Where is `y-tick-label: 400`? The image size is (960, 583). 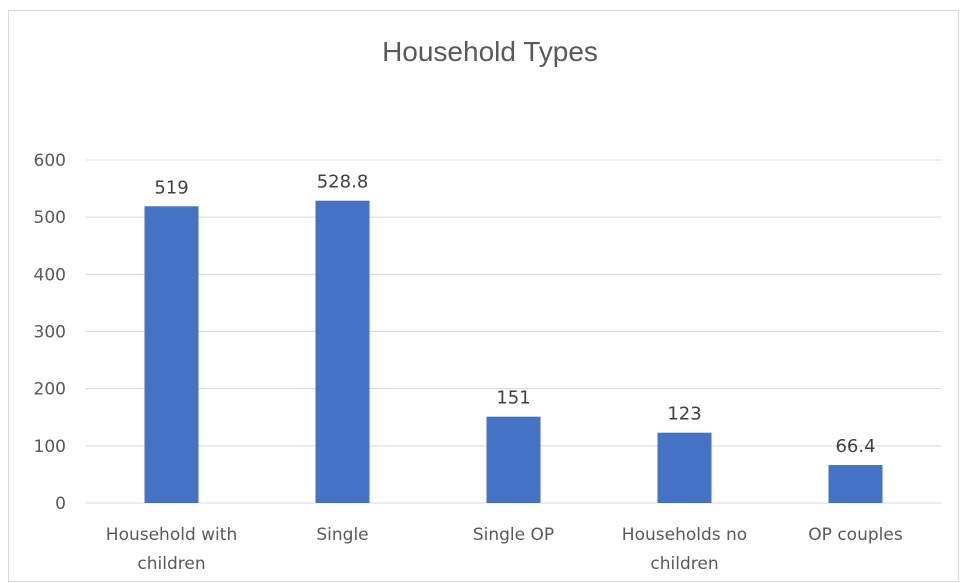
y-tick-label: 400 is located at coordinates (50, 275).